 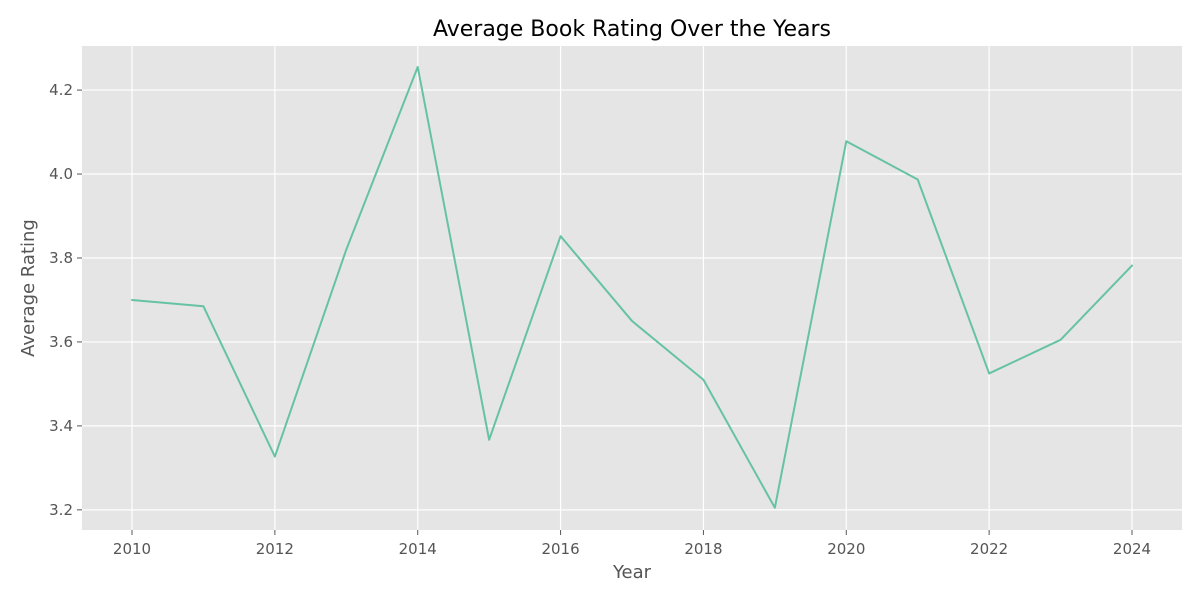 What do you see at coordinates (418, 549) in the screenshot?
I see `x-tick-label: 2014` at bounding box center [418, 549].